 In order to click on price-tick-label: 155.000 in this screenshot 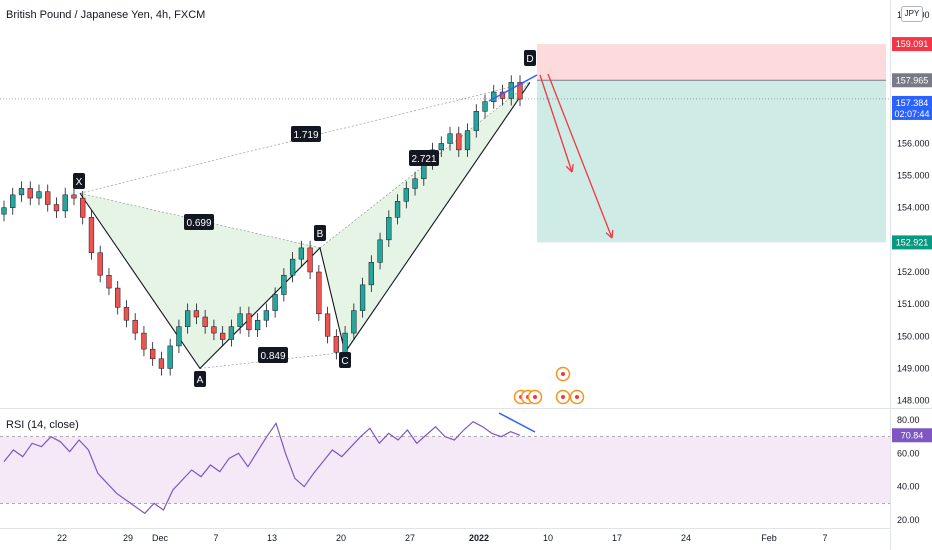, I will do `click(913, 176)`.